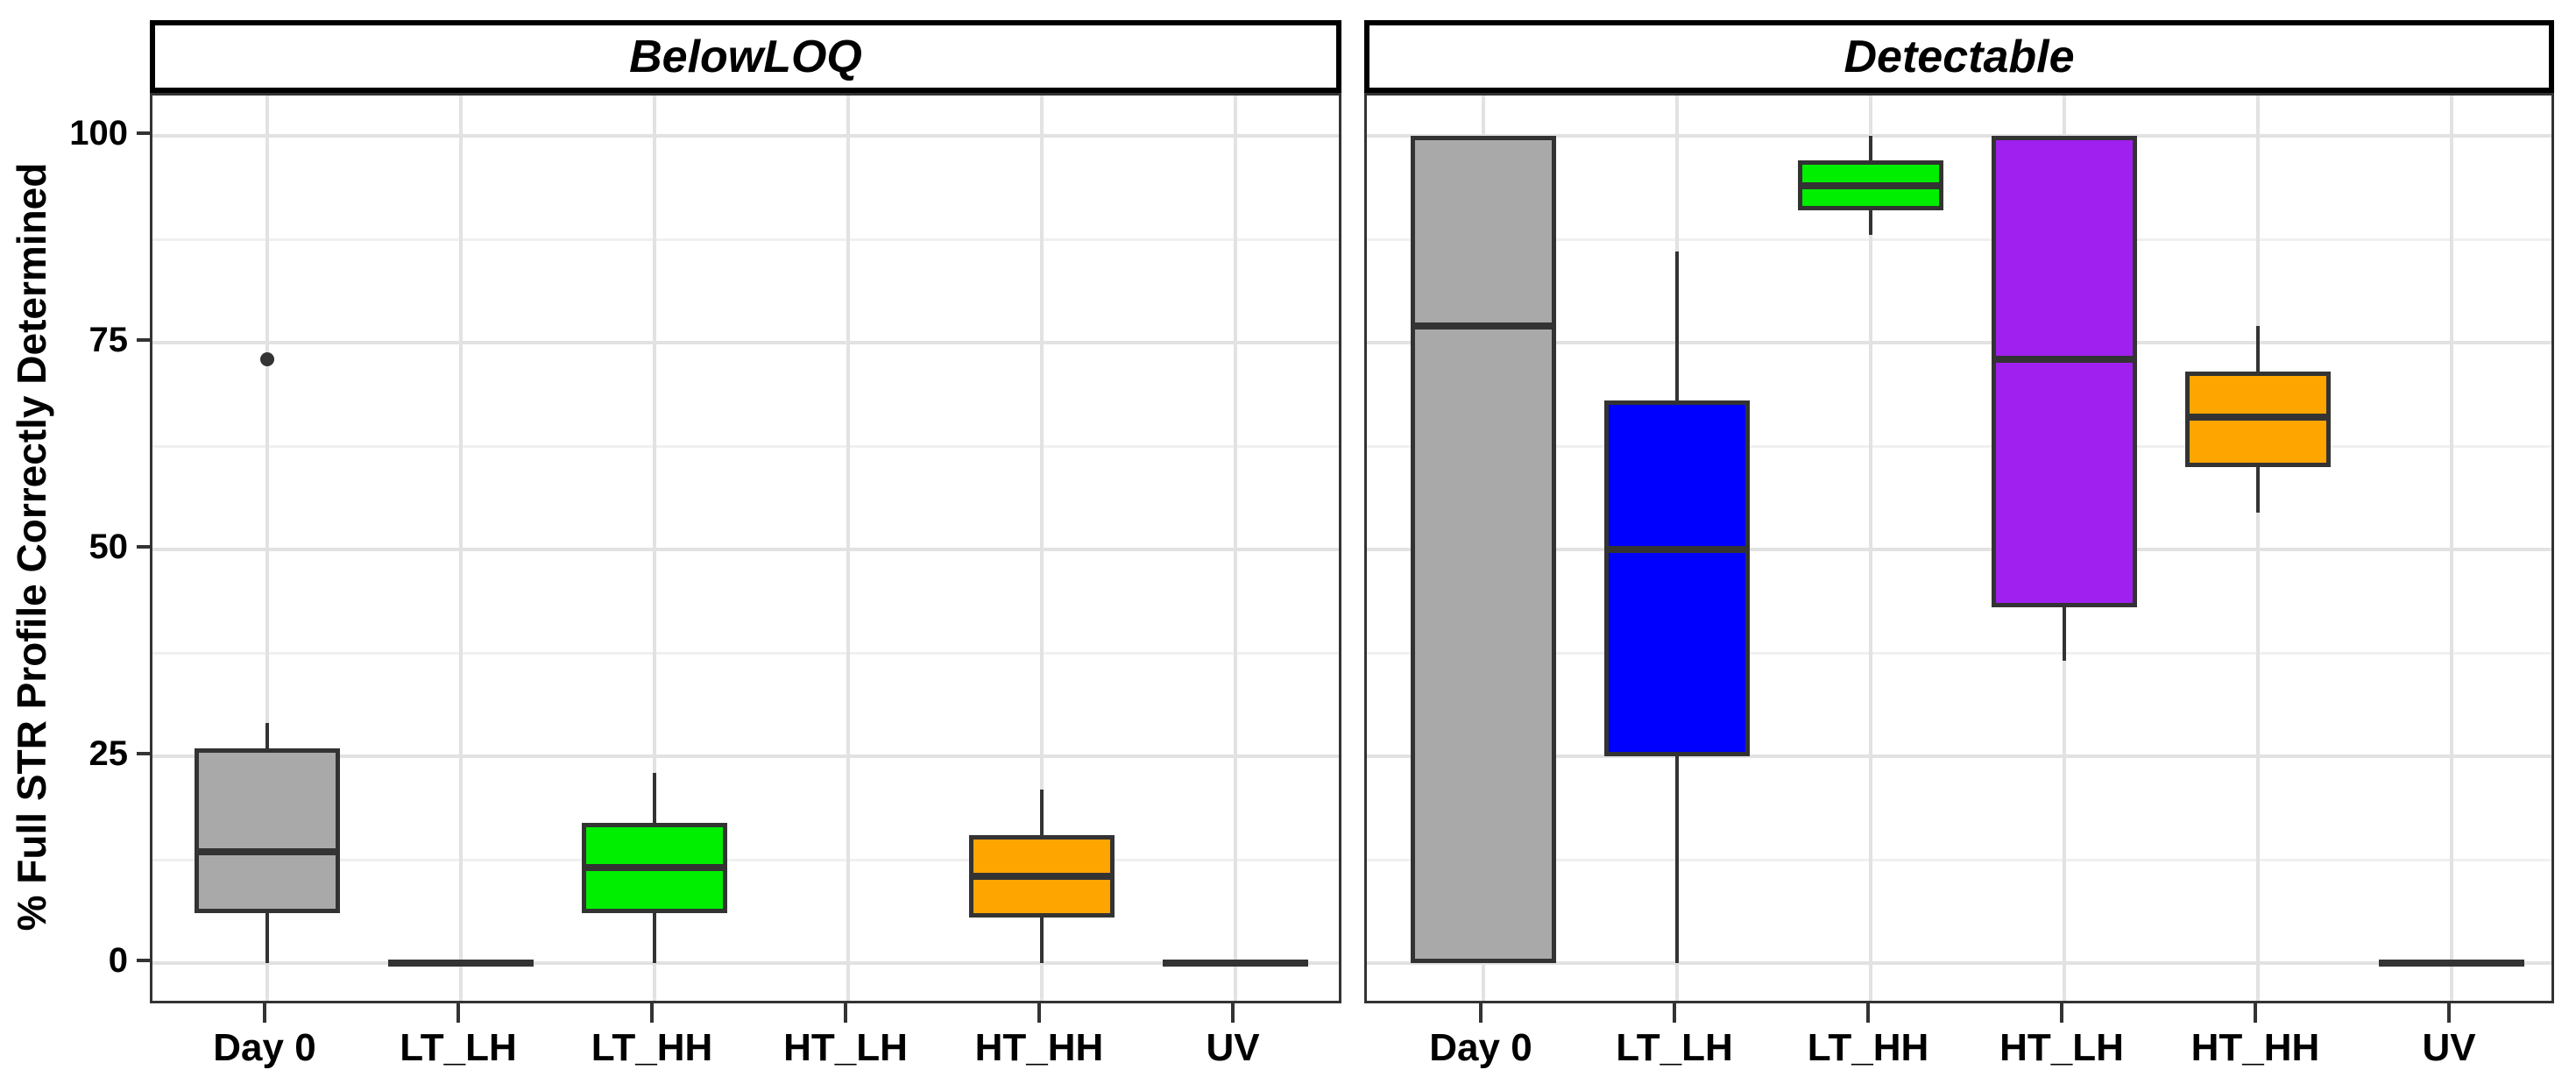 The image size is (2576, 1084). What do you see at coordinates (108, 753) in the screenshot?
I see `y-tick-label: 25` at bounding box center [108, 753].